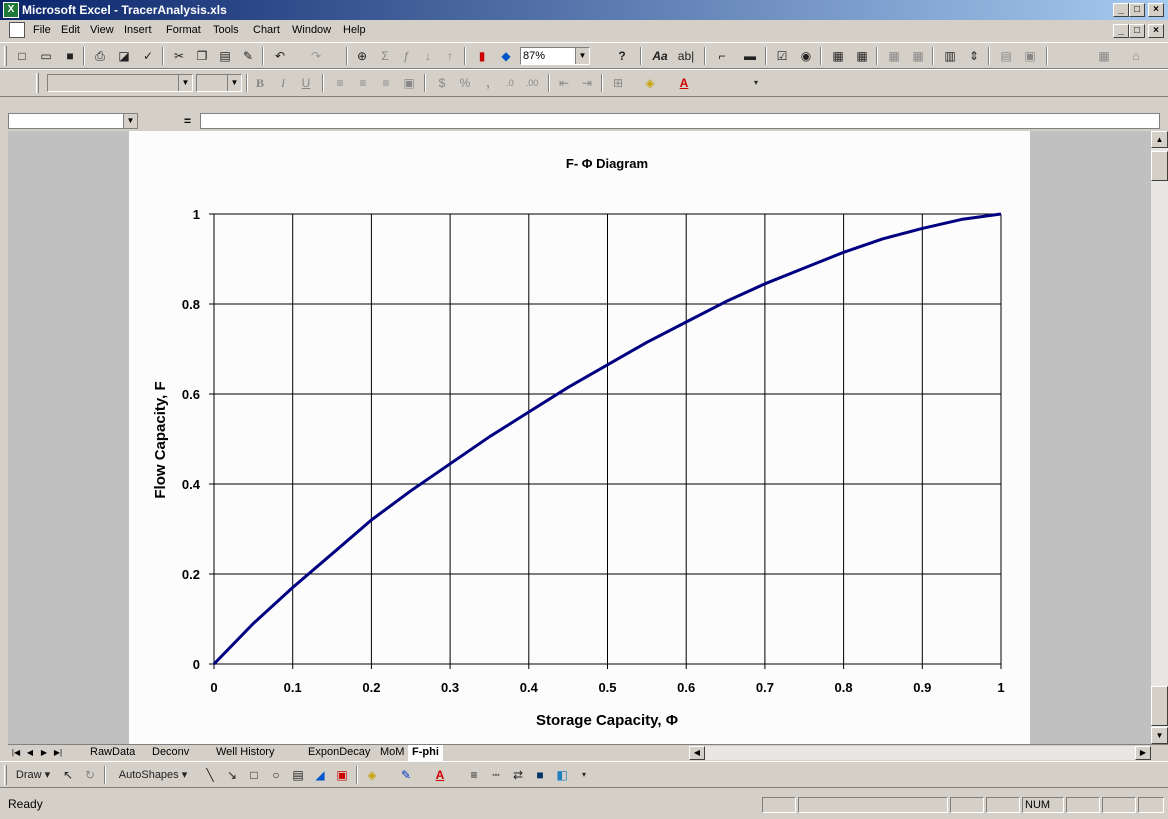 The height and width of the screenshot is (819, 1168). I want to click on clip-art-icon: ▣, so click(342, 775).